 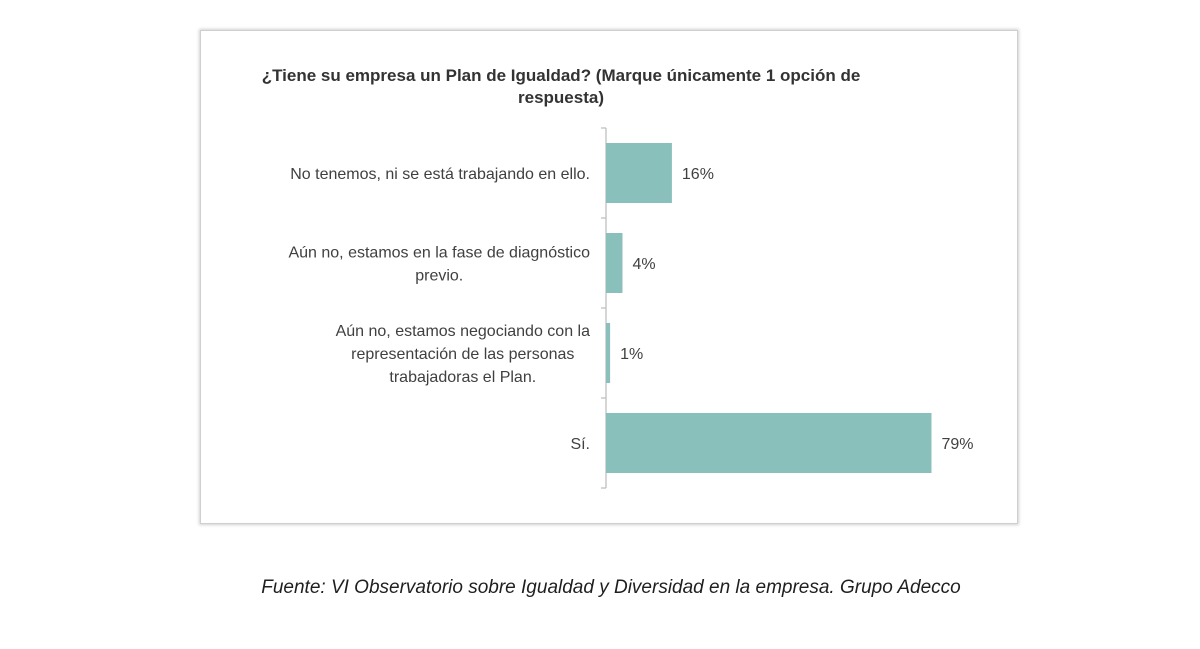 I want to click on data-label-2: 4%, so click(x=643, y=264).